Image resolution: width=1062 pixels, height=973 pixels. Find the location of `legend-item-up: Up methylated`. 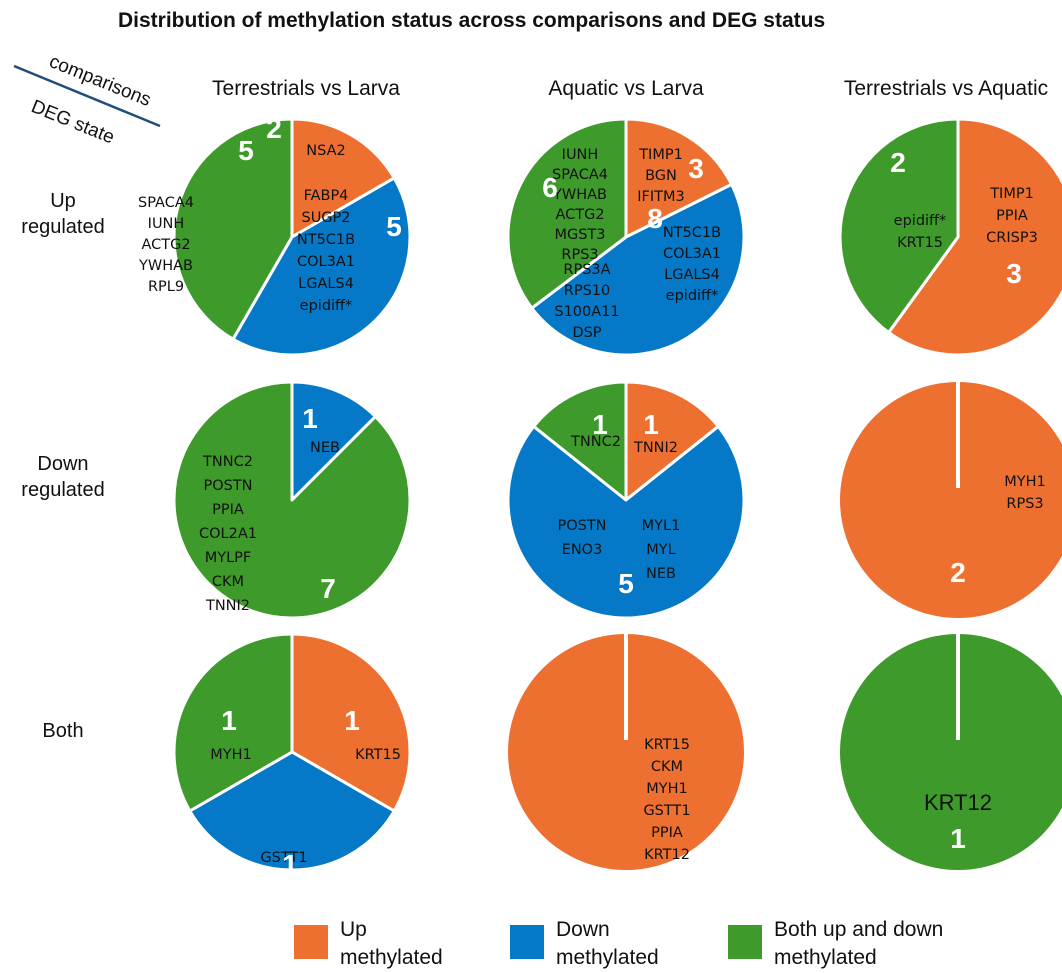

legend-item-up: Up methylated is located at coordinates (368, 943).